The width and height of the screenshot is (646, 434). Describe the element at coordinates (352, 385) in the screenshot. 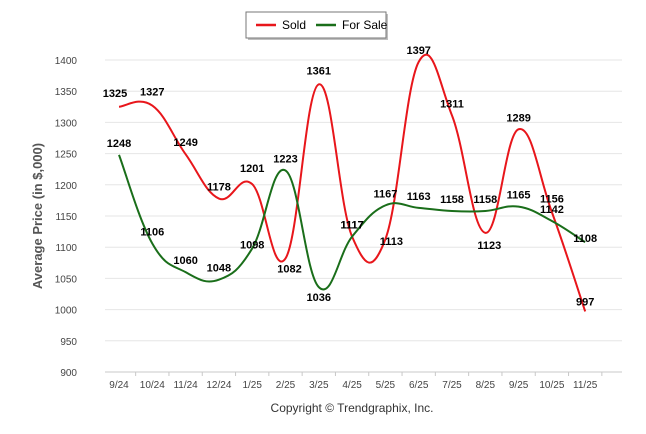

I see `x-tick-label: 4/25` at that location.